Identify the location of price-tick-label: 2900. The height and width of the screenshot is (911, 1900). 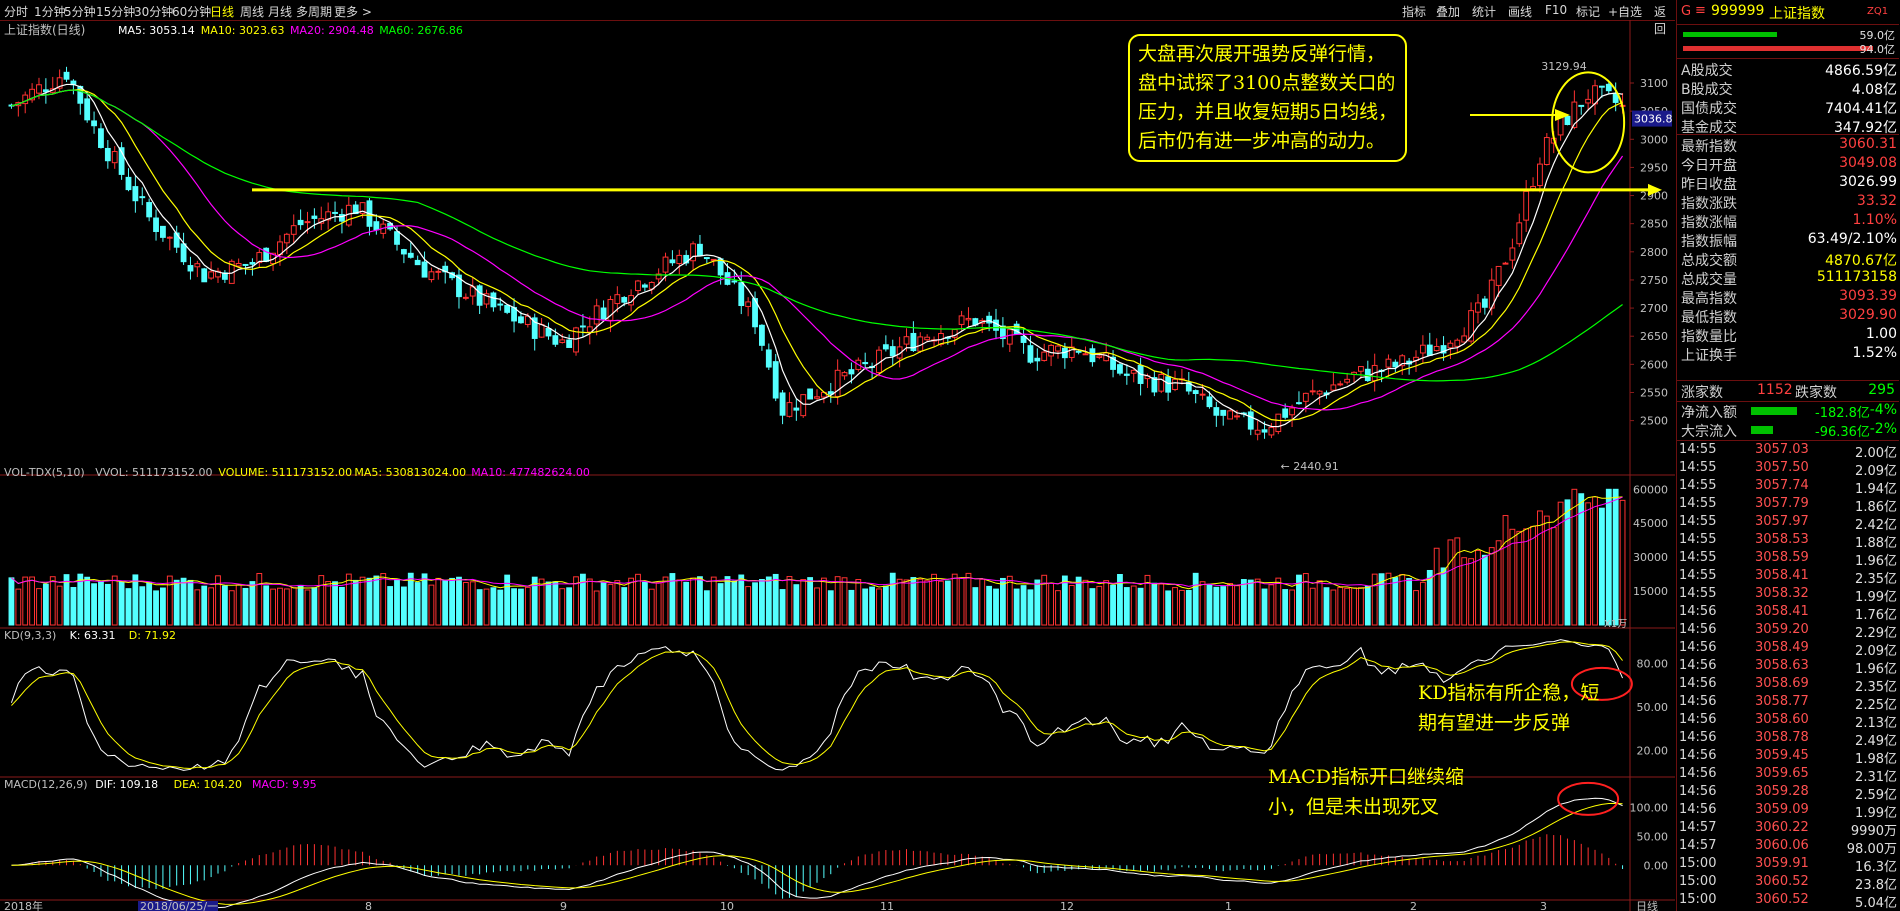
(1654, 196).